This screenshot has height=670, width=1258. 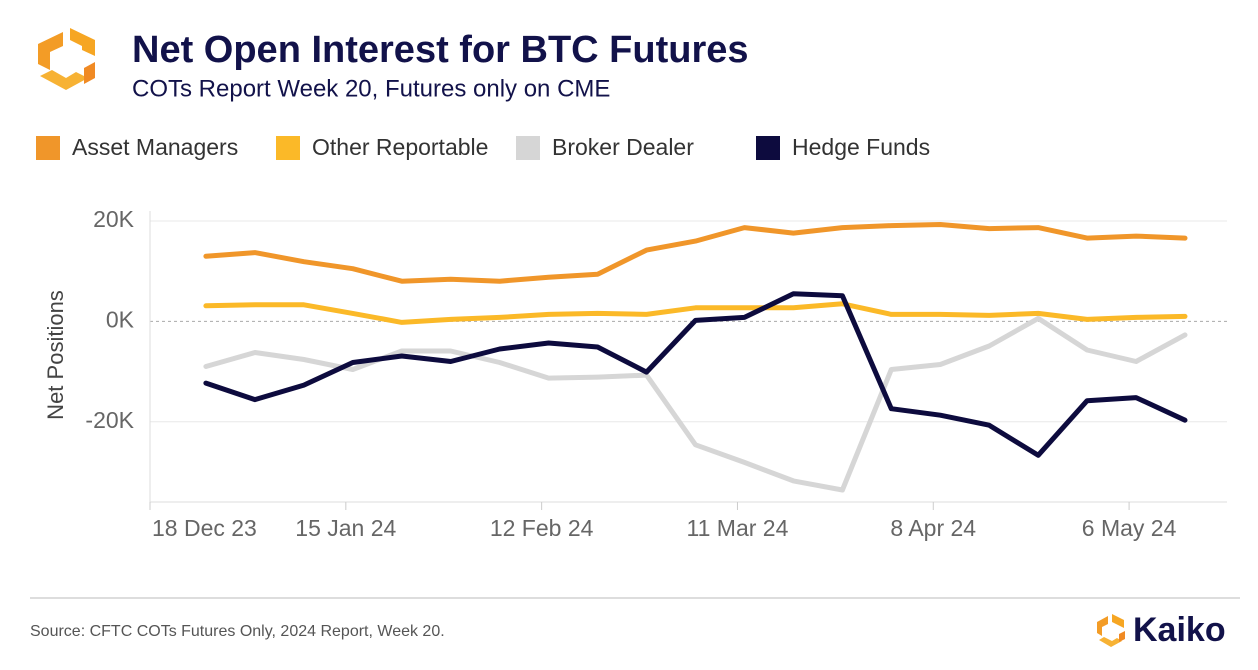 What do you see at coordinates (55, 355) in the screenshot?
I see `y-axis-title: Net Positions` at bounding box center [55, 355].